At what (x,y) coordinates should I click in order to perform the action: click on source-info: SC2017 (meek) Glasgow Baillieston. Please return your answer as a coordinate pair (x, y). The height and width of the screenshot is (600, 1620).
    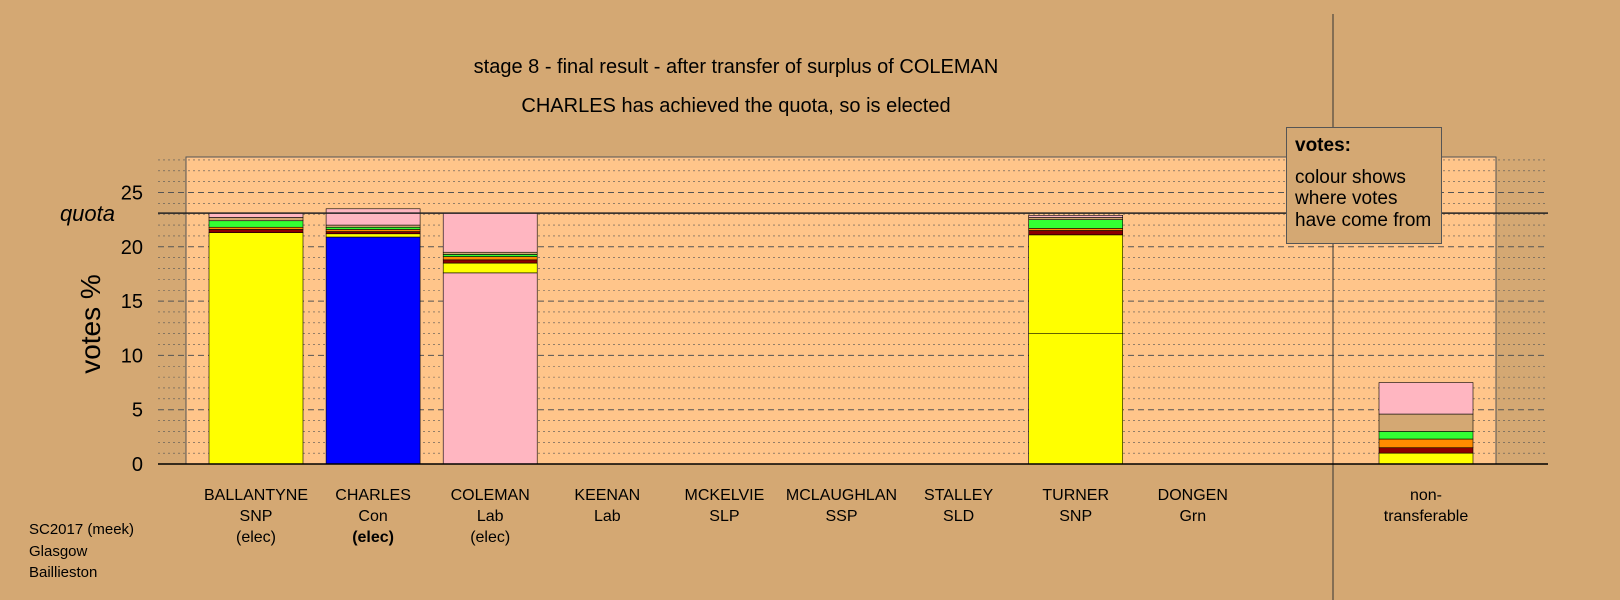
    Looking at the image, I should click on (81, 551).